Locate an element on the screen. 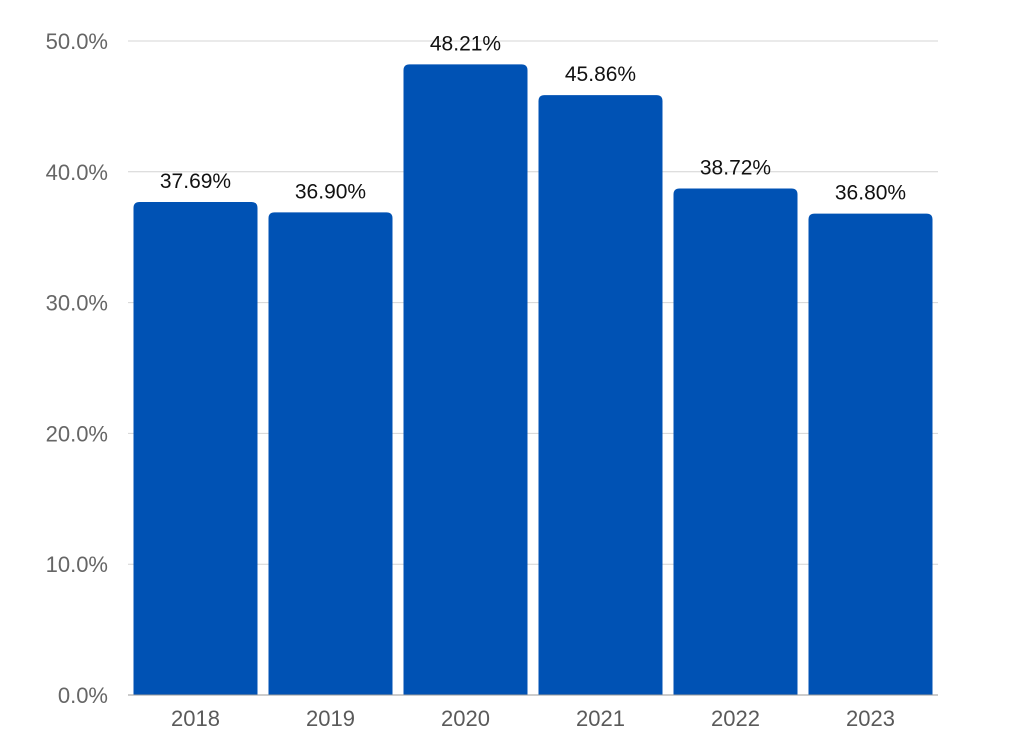 Image resolution: width=1010 pixels, height=741 pixels. y-tick-label: 50.0% is located at coordinates (77, 41).